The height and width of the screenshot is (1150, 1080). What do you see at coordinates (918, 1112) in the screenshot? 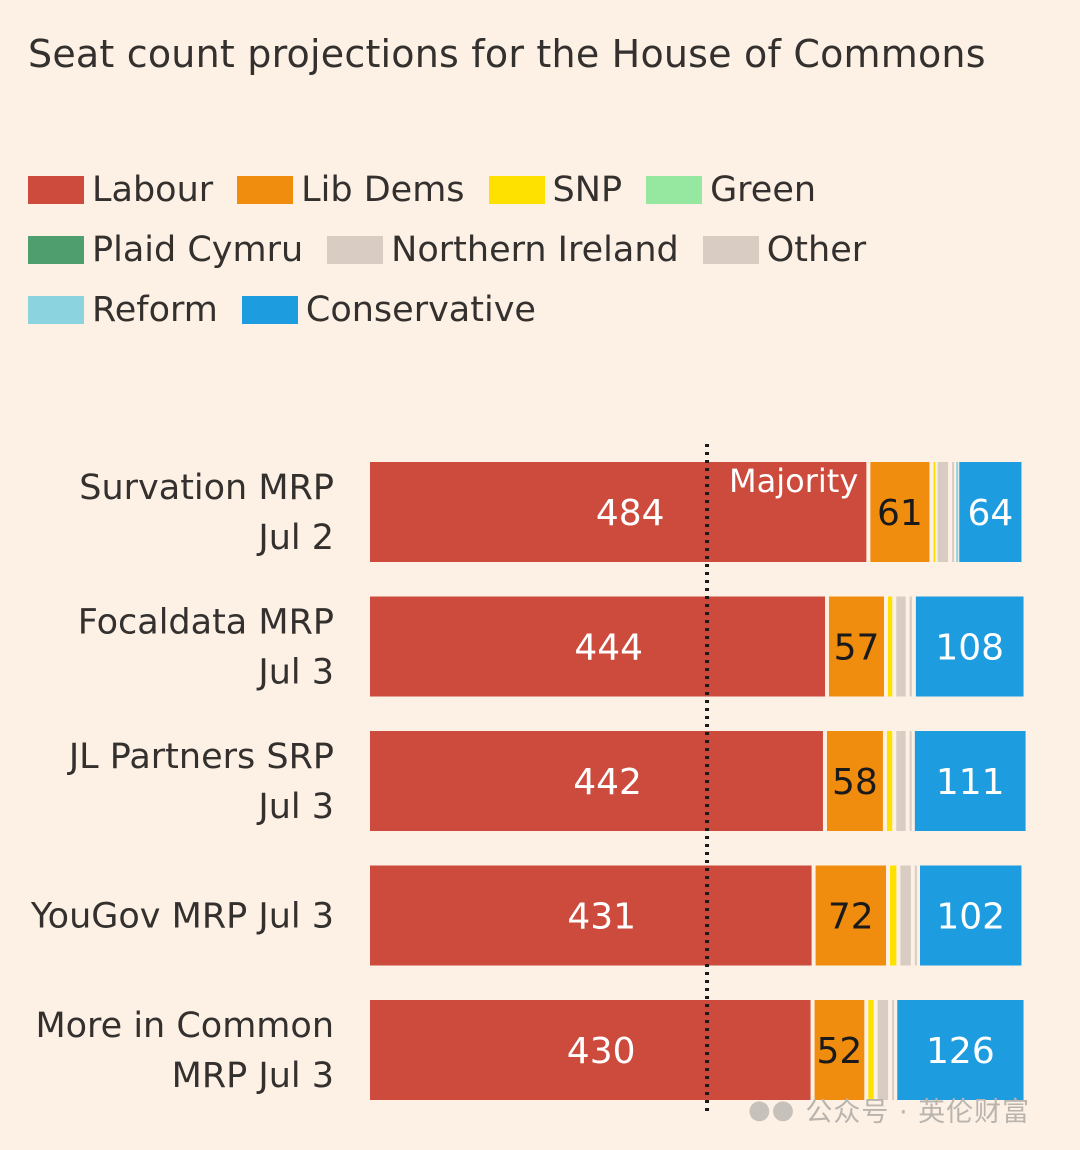
I see `watermark-text: 公众号 · 英伦财富` at bounding box center [918, 1112].